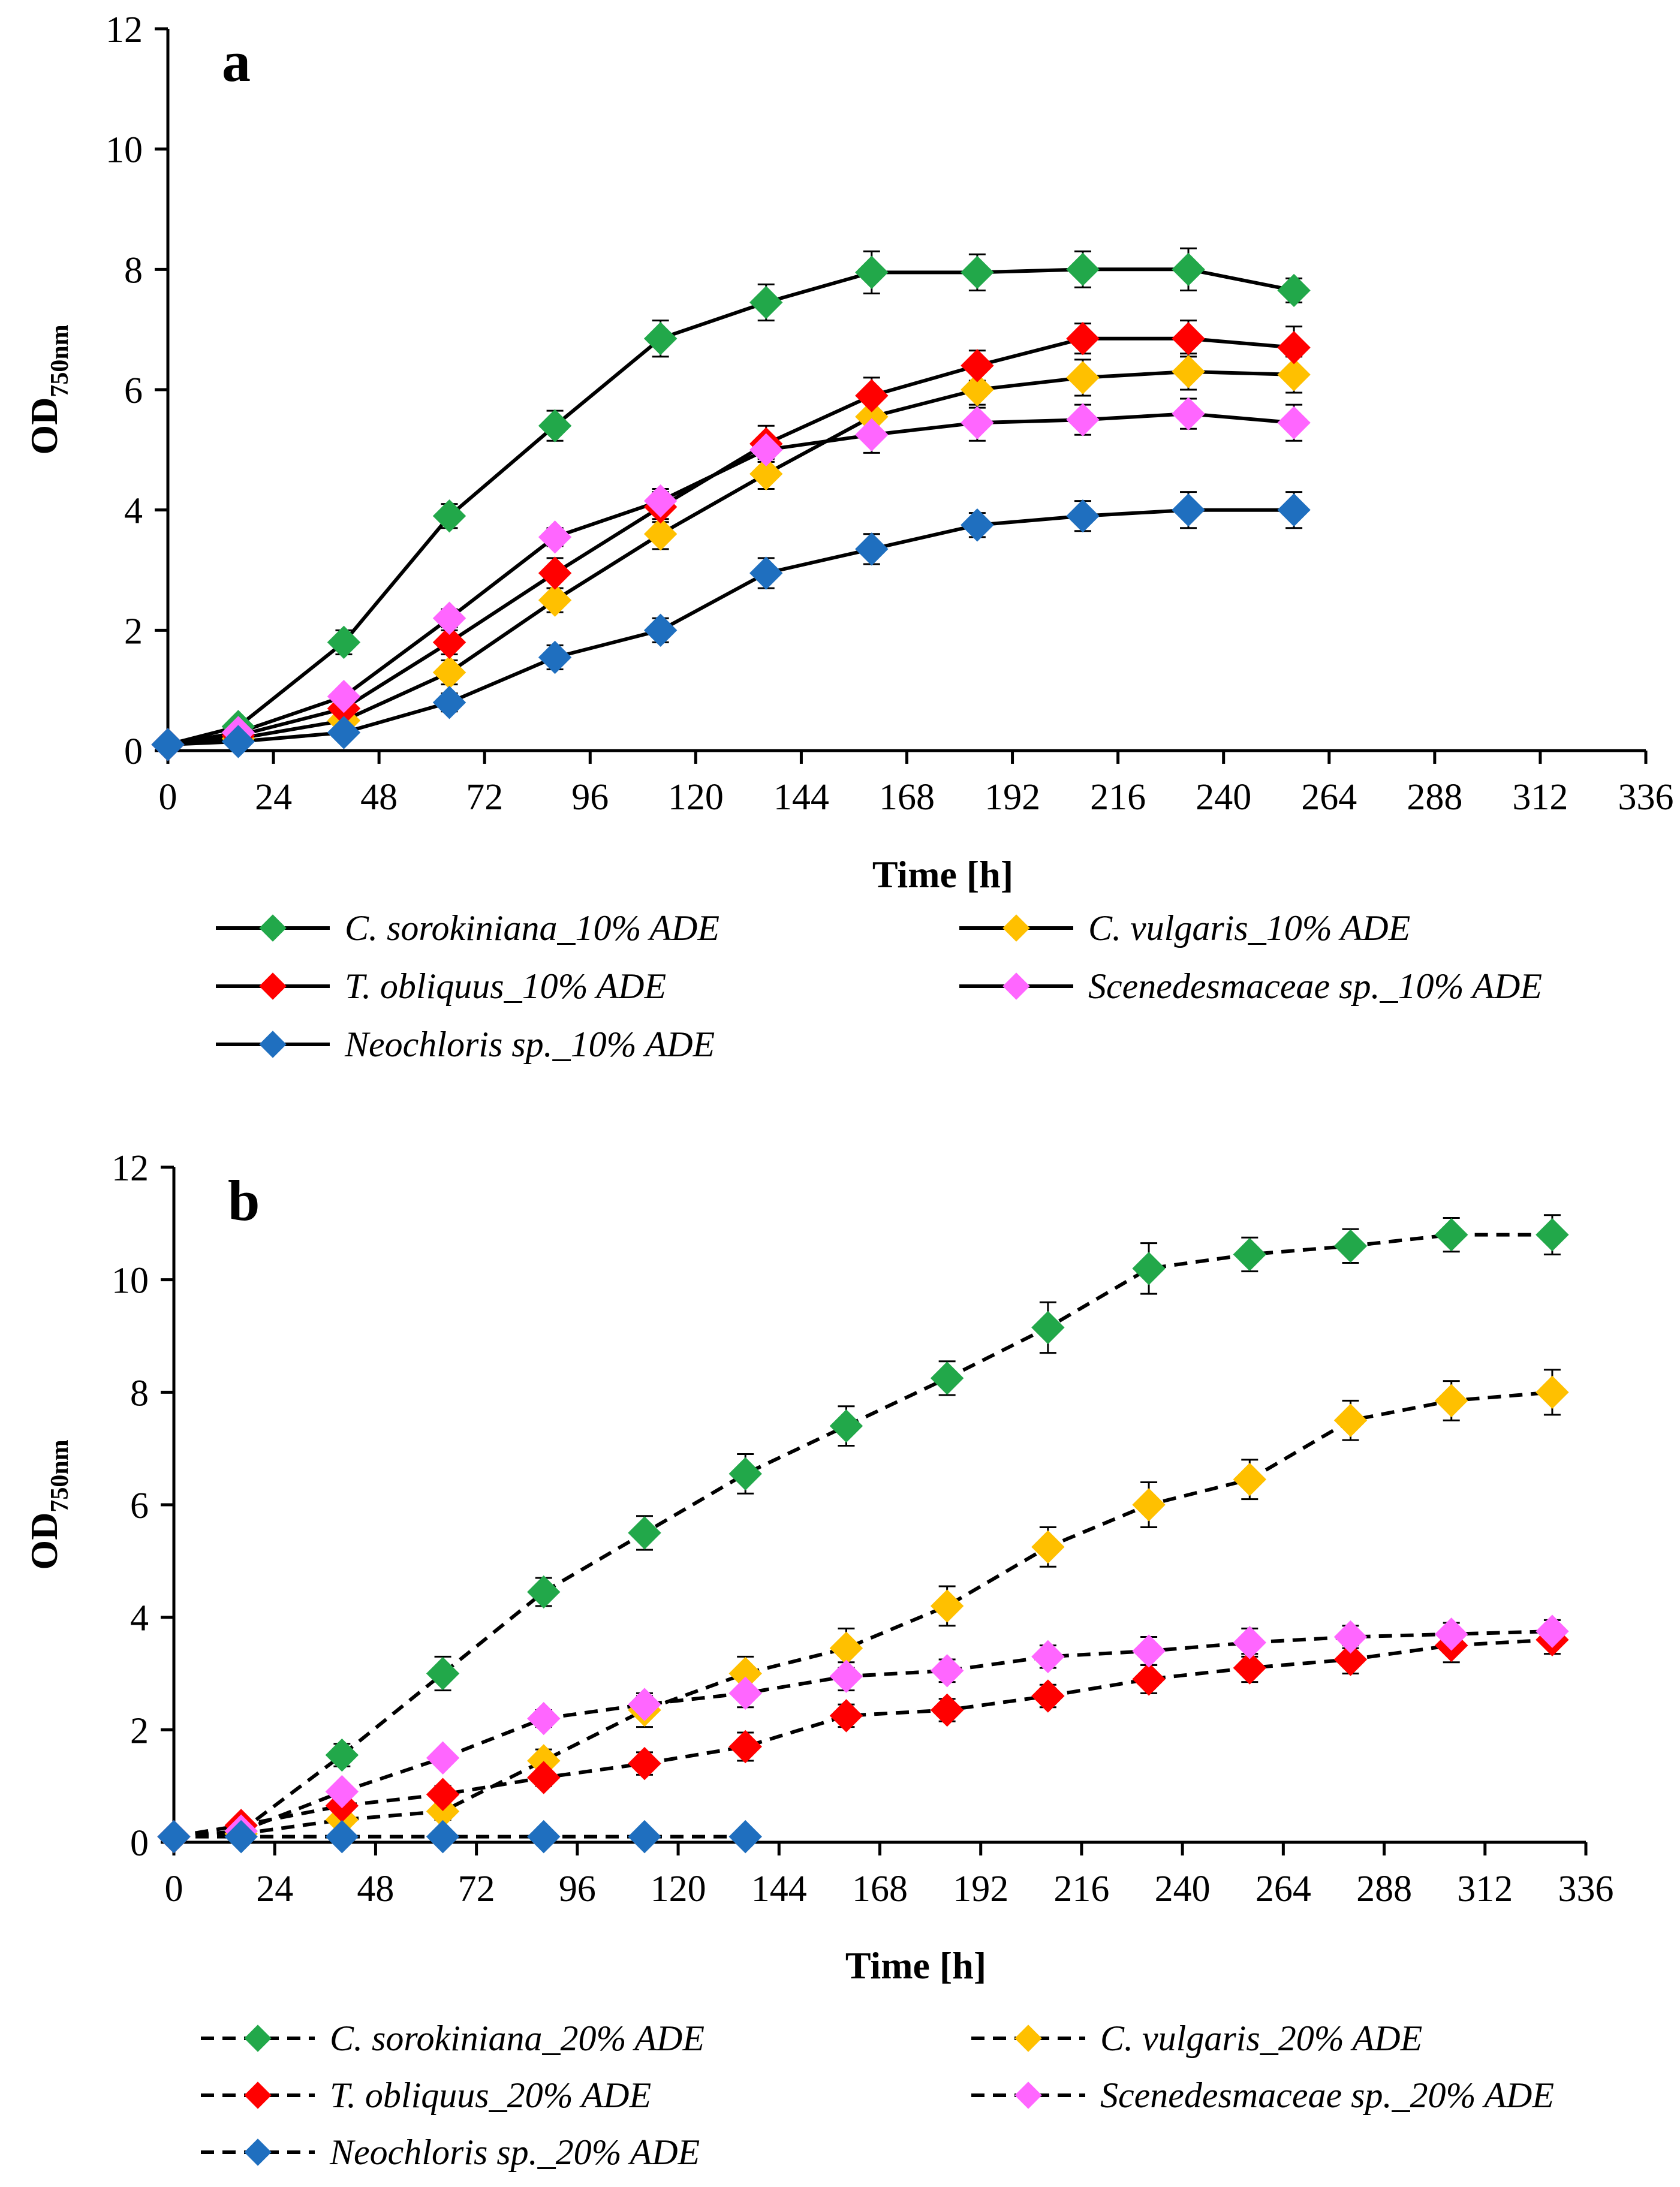  I want to click on legend-label: C. sorokiniana_10% ADE, so click(532, 928).